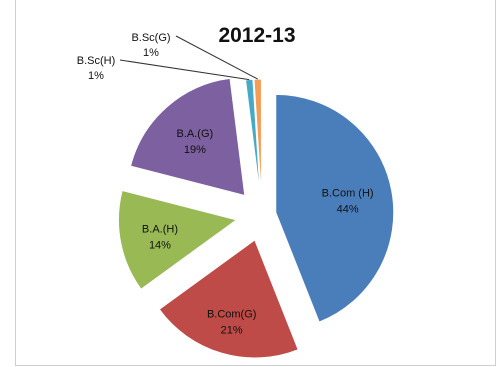  Describe the element at coordinates (232, 314) in the screenshot. I see `slice-label-b-com-g: B.Com(G)` at that location.